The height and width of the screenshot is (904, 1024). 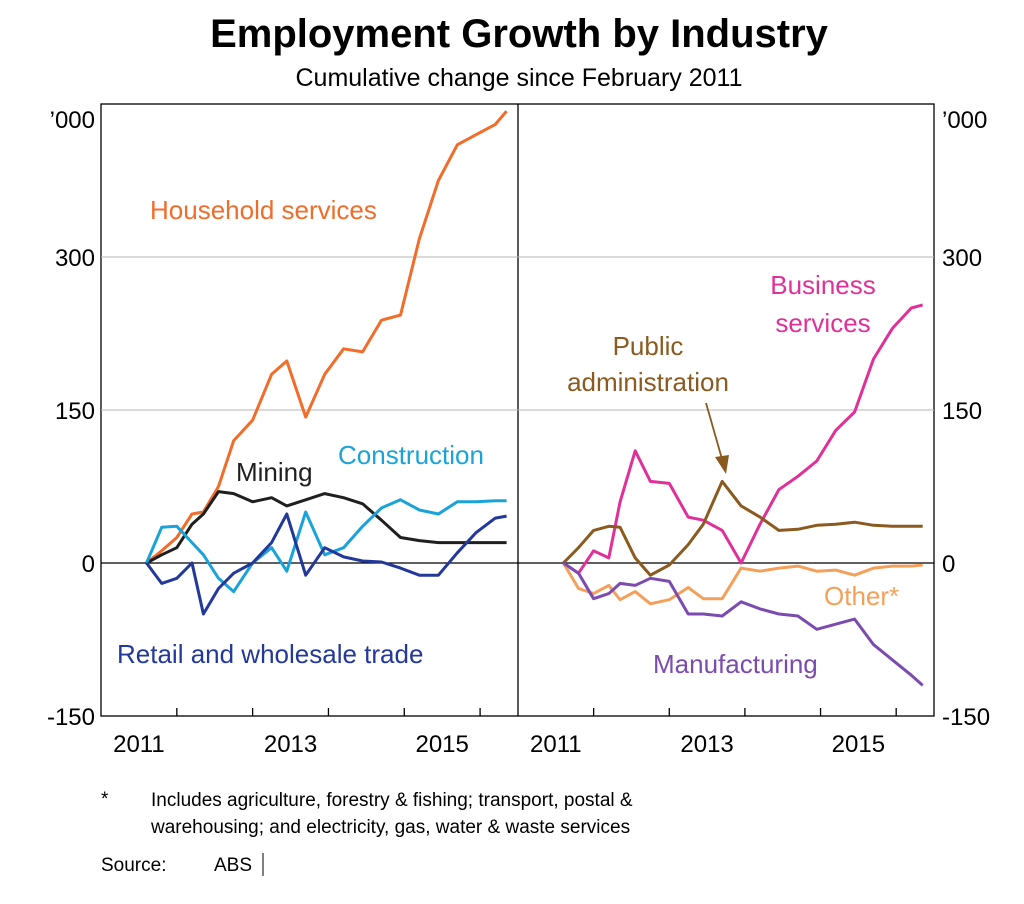 I want to click on label-construction: Construction, so click(x=411, y=455).